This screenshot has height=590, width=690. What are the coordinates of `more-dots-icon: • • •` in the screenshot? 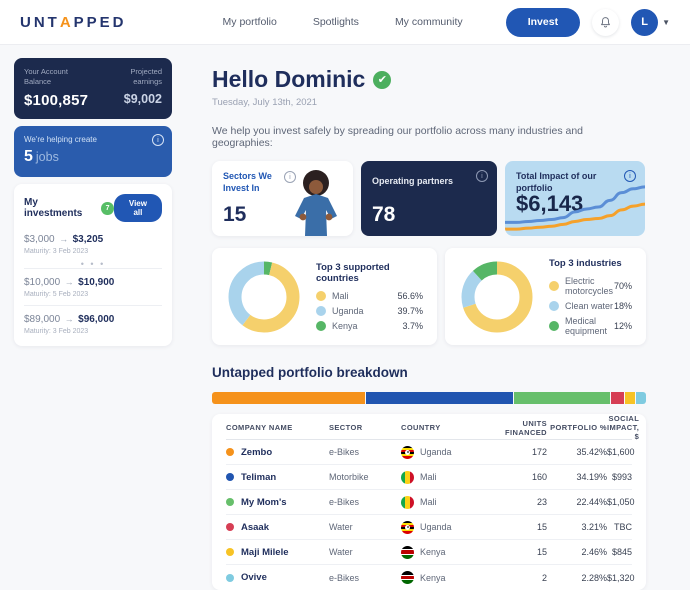 It's located at (93, 264).